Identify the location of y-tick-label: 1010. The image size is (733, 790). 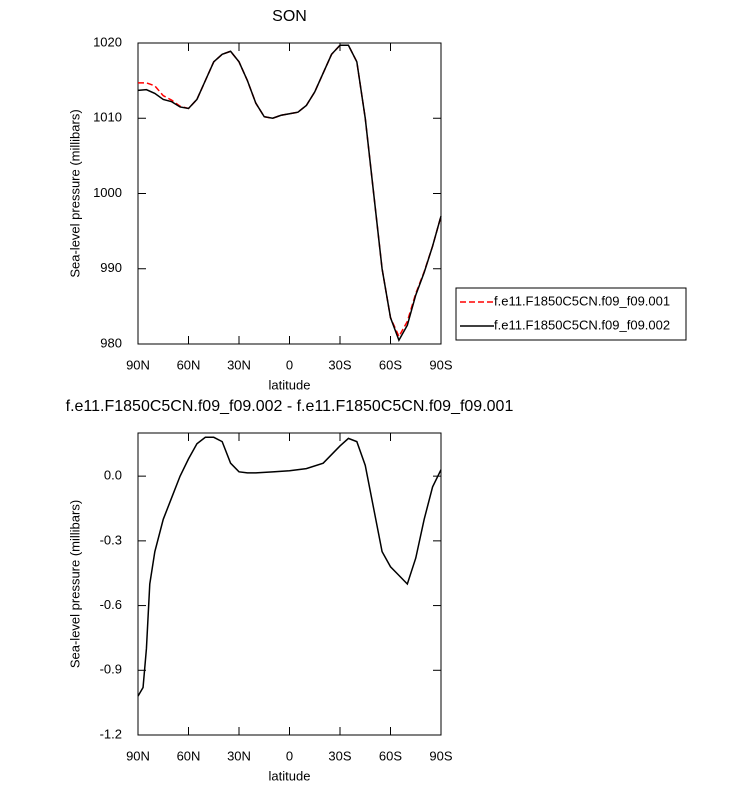
(107, 117).